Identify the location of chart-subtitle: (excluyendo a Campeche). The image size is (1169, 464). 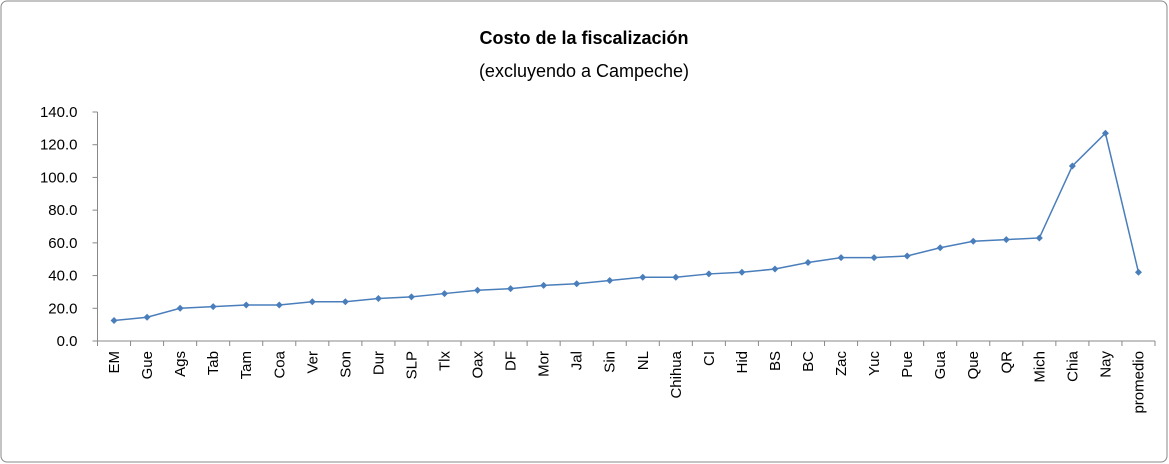
(584, 71).